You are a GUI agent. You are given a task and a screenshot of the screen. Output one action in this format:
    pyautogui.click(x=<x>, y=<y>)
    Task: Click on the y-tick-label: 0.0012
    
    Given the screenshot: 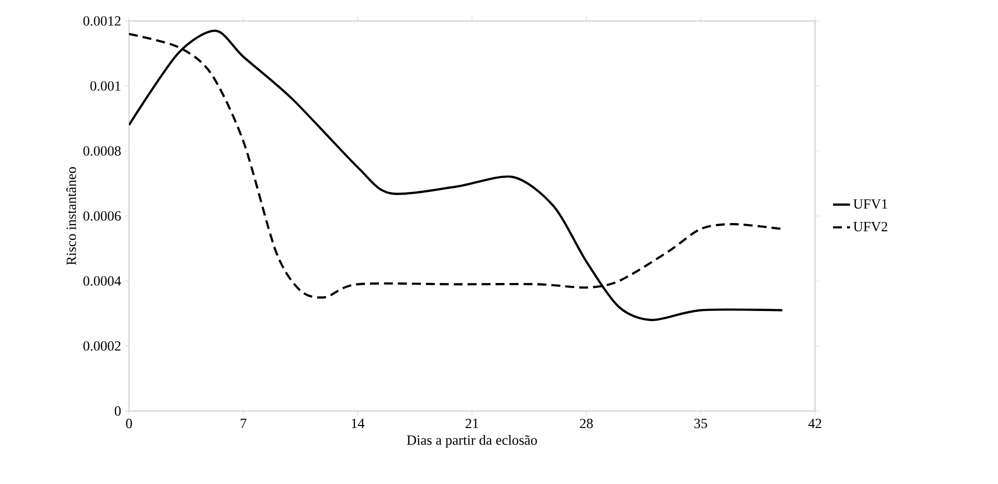 What is the action you would take?
    pyautogui.click(x=101, y=21)
    